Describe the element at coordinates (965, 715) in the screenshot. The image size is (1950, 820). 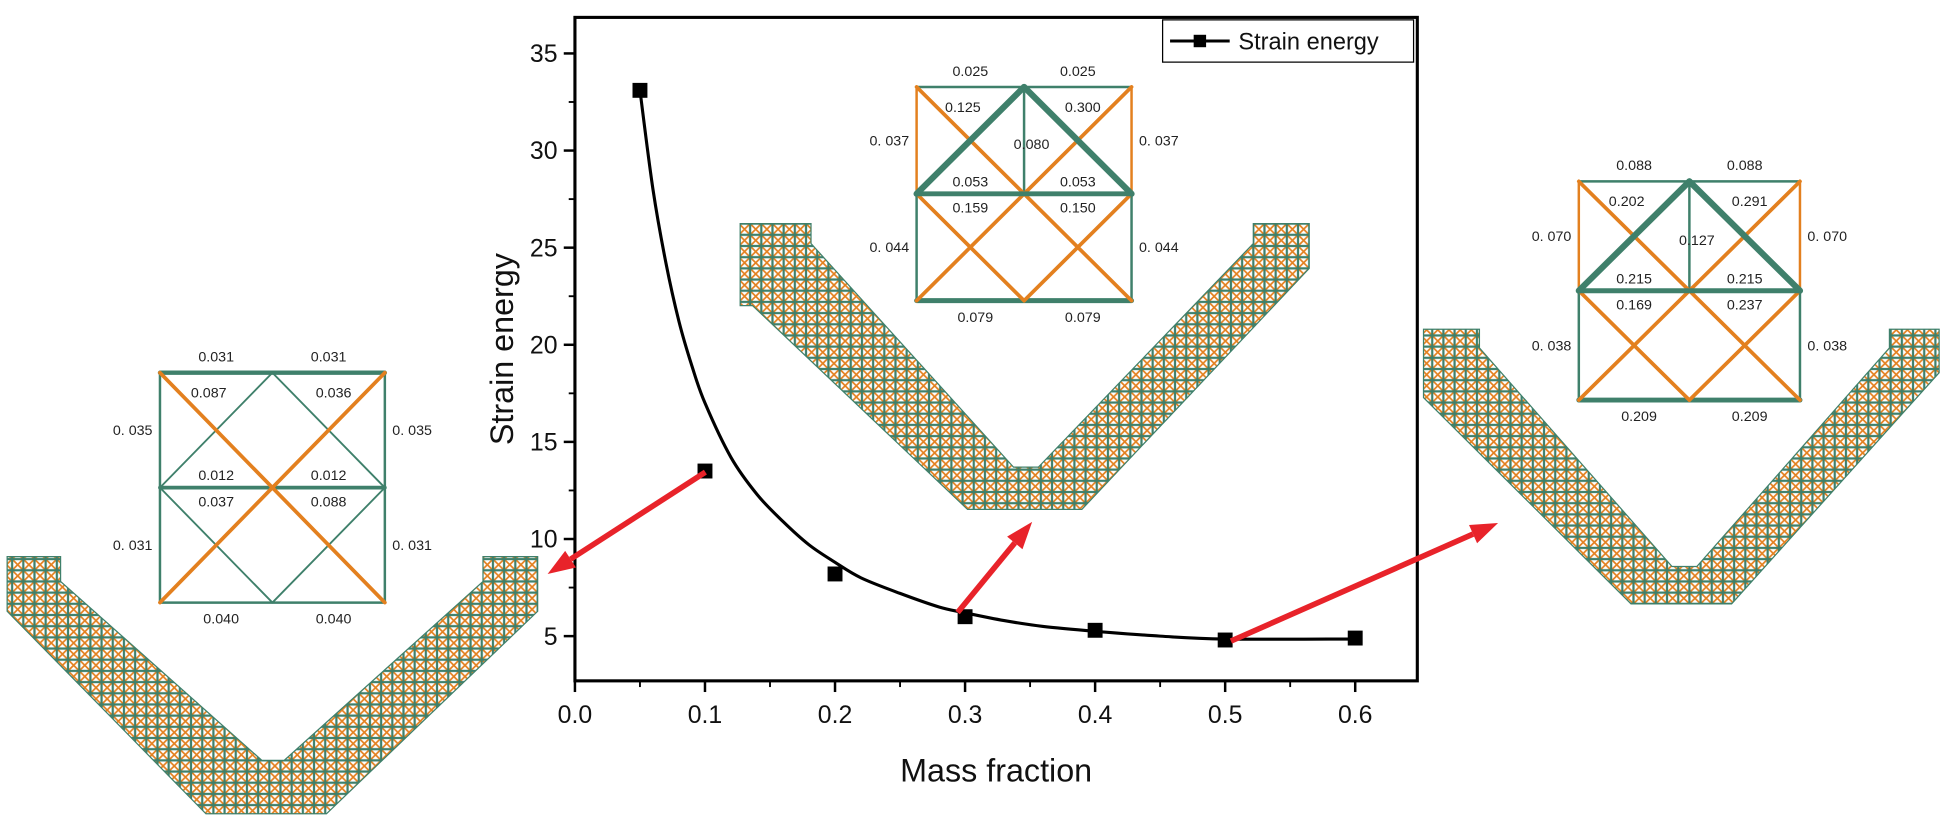
I see `x-tick-label: 0.3` at that location.